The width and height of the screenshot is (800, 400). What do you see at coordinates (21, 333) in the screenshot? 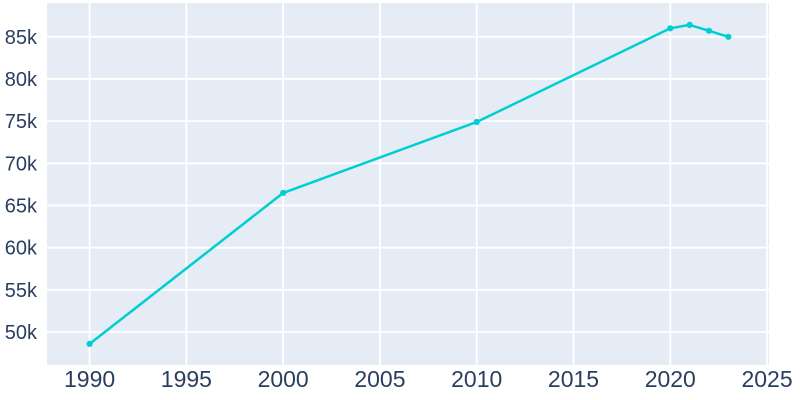
I see `y-tick-label-50k: 50k` at bounding box center [21, 333].